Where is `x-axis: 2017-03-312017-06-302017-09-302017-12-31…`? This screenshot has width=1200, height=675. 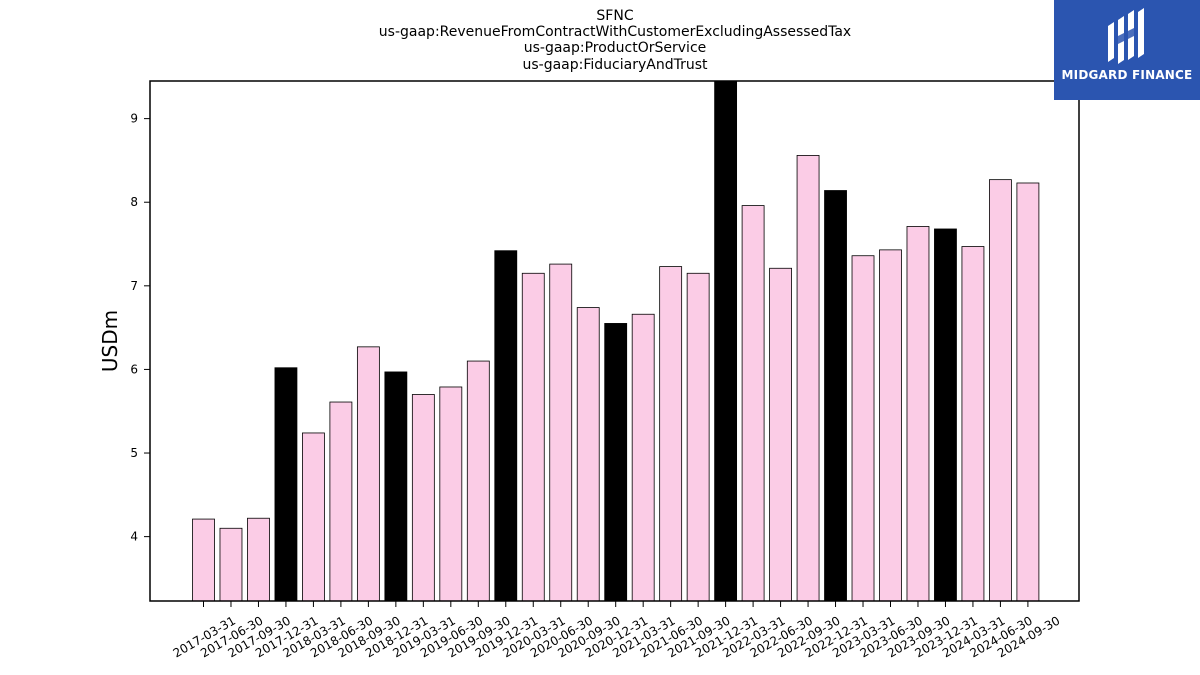 x-axis: 2017-03-312017-06-302017-09-302017-12-31… is located at coordinates (616, 630).